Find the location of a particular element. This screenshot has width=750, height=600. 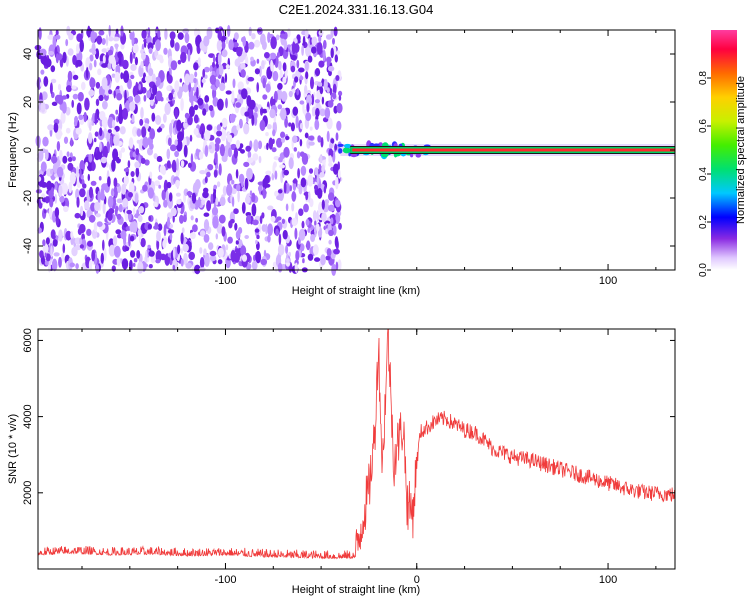

spectrogram-ylabel: Frequency (Hz) is located at coordinates (13, 150).